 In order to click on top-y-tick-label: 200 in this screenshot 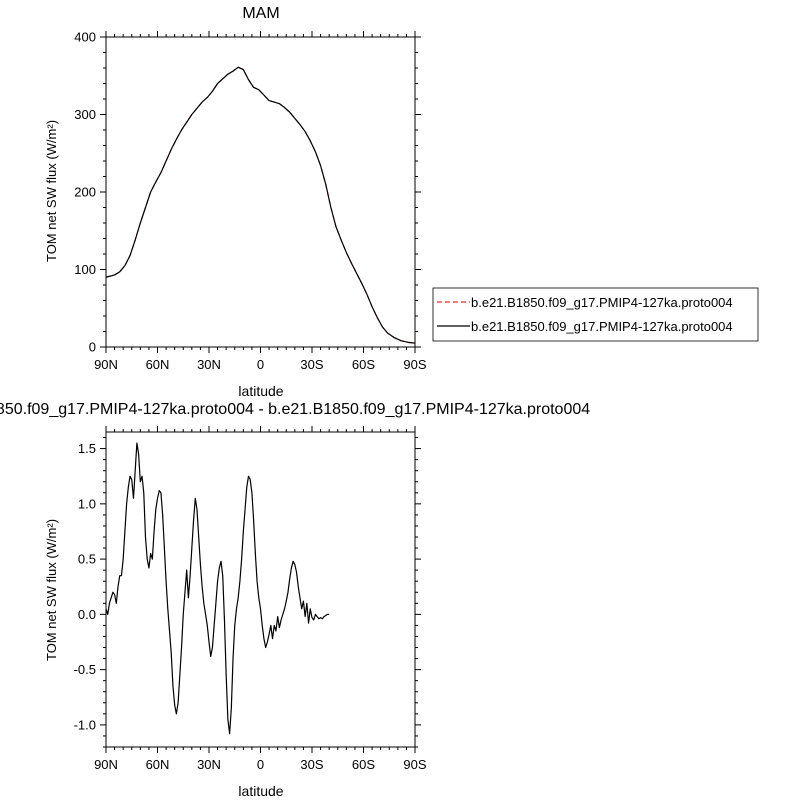, I will do `click(85, 192)`.